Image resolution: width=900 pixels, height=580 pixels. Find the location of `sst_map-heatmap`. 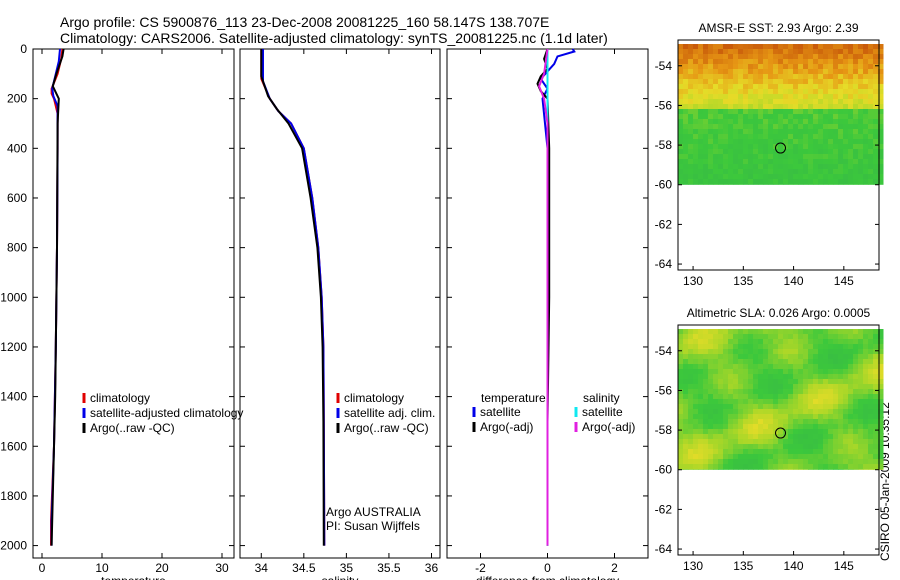

sst_map-heatmap is located at coordinates (781, 114).